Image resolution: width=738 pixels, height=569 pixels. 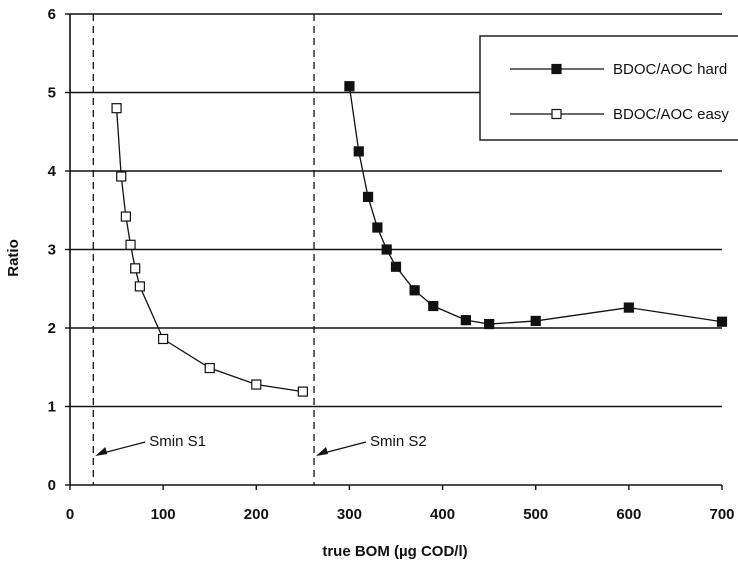 I want to click on legend-label-1: BDOC/AOC hard, so click(x=670, y=69).